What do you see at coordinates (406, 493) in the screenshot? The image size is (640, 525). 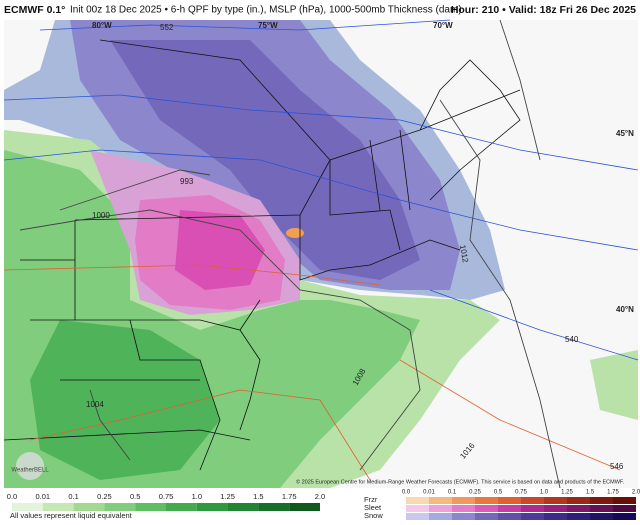 I see `mix-tick-label: 0.0` at bounding box center [406, 493].